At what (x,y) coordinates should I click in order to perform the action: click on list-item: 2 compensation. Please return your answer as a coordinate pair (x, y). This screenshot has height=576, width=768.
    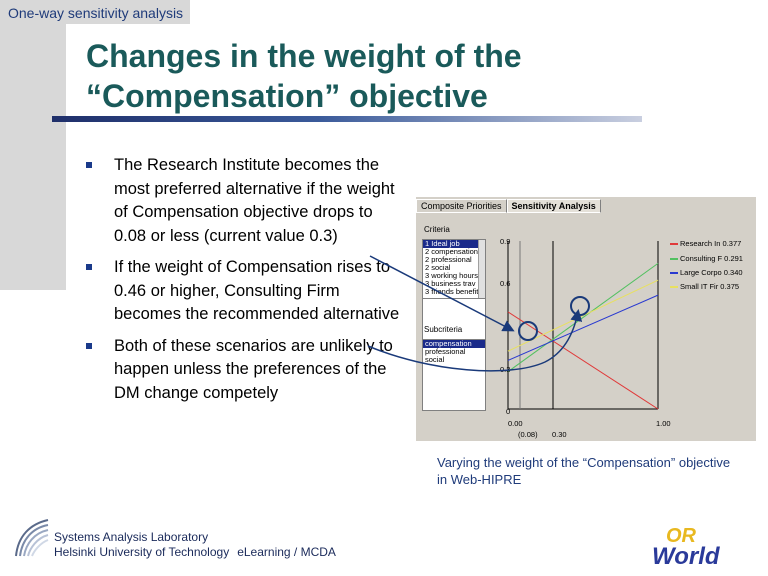
    Looking at the image, I should click on (451, 251).